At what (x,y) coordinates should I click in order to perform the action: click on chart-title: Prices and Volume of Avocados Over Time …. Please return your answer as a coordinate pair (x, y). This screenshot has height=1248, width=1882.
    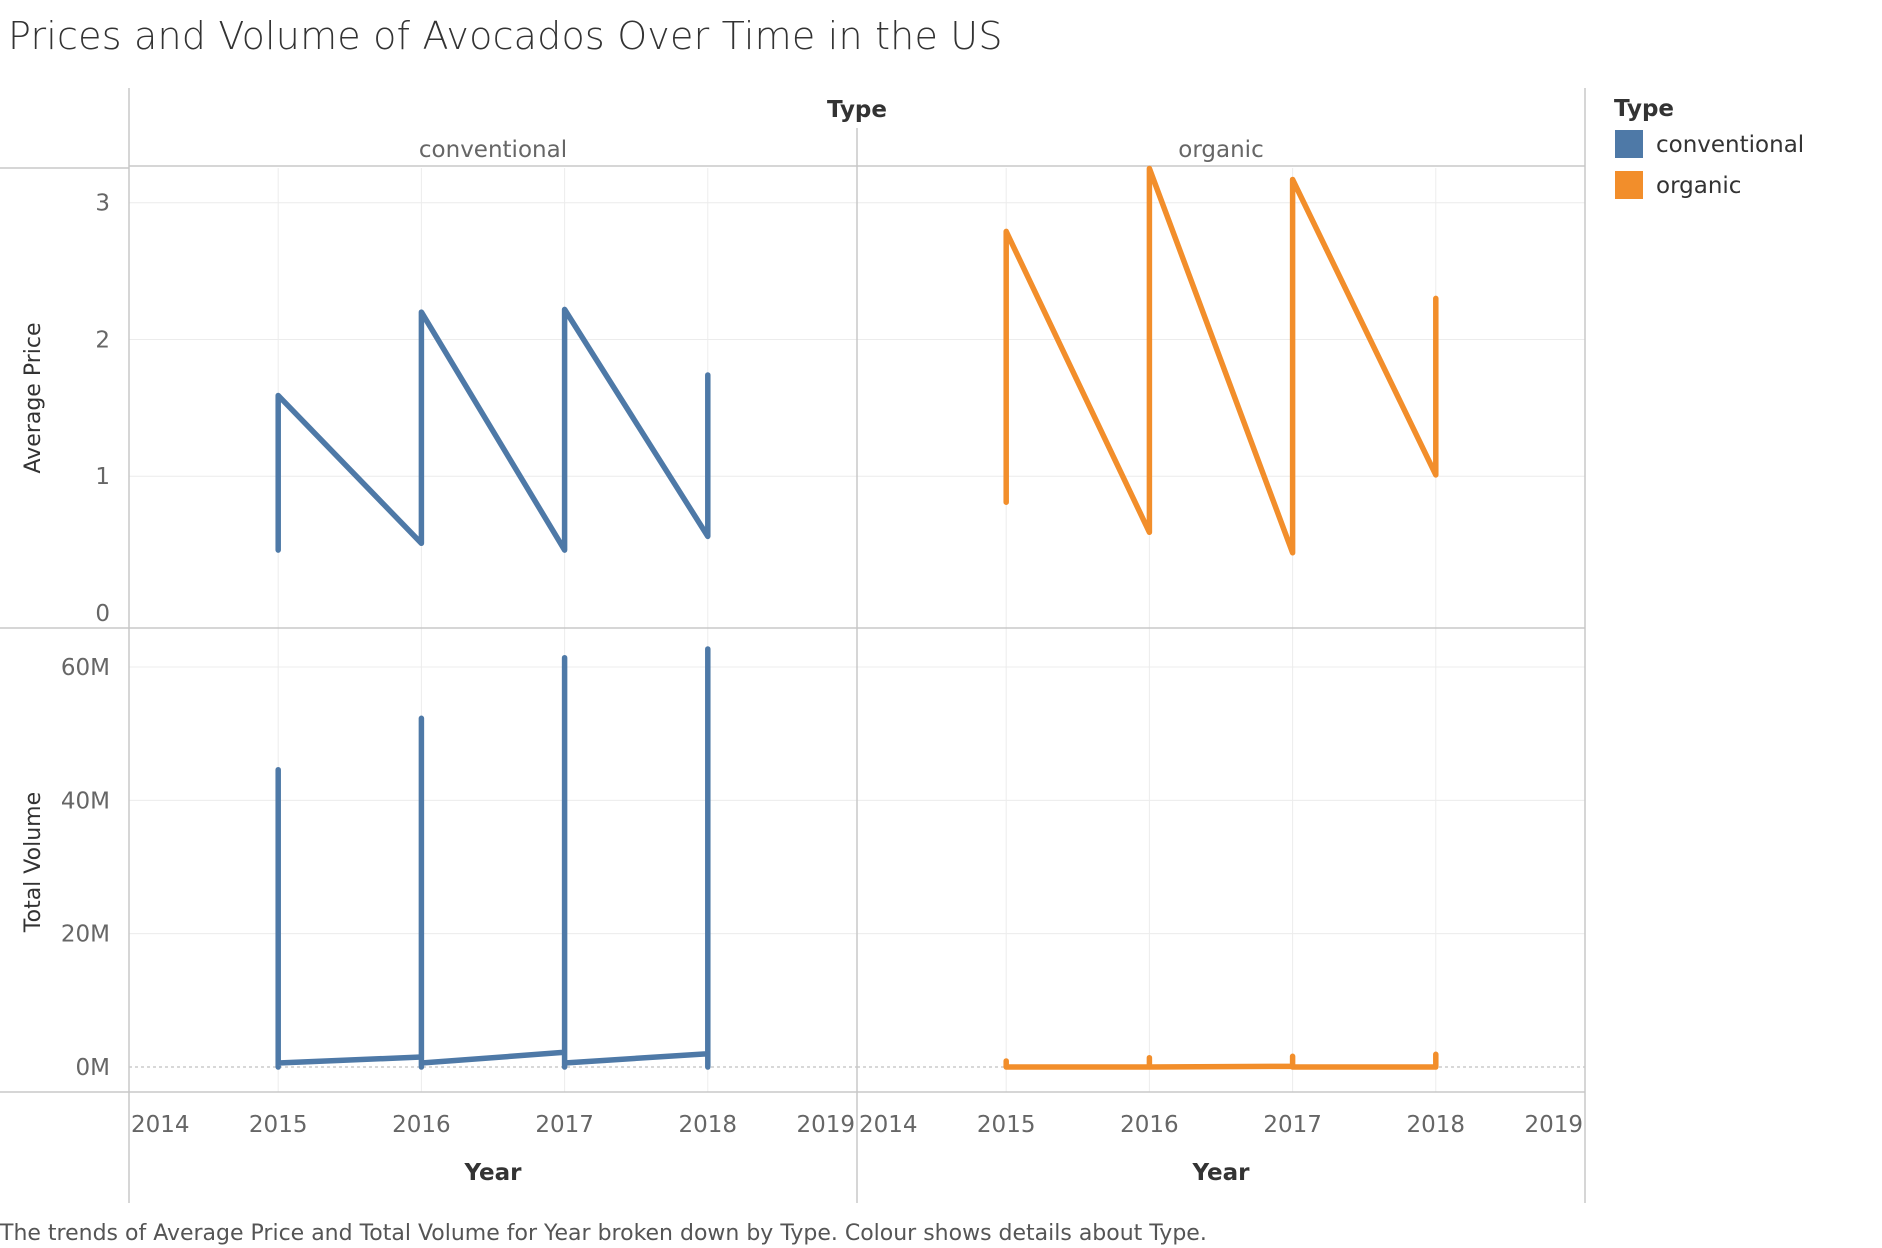
    Looking at the image, I should click on (505, 36).